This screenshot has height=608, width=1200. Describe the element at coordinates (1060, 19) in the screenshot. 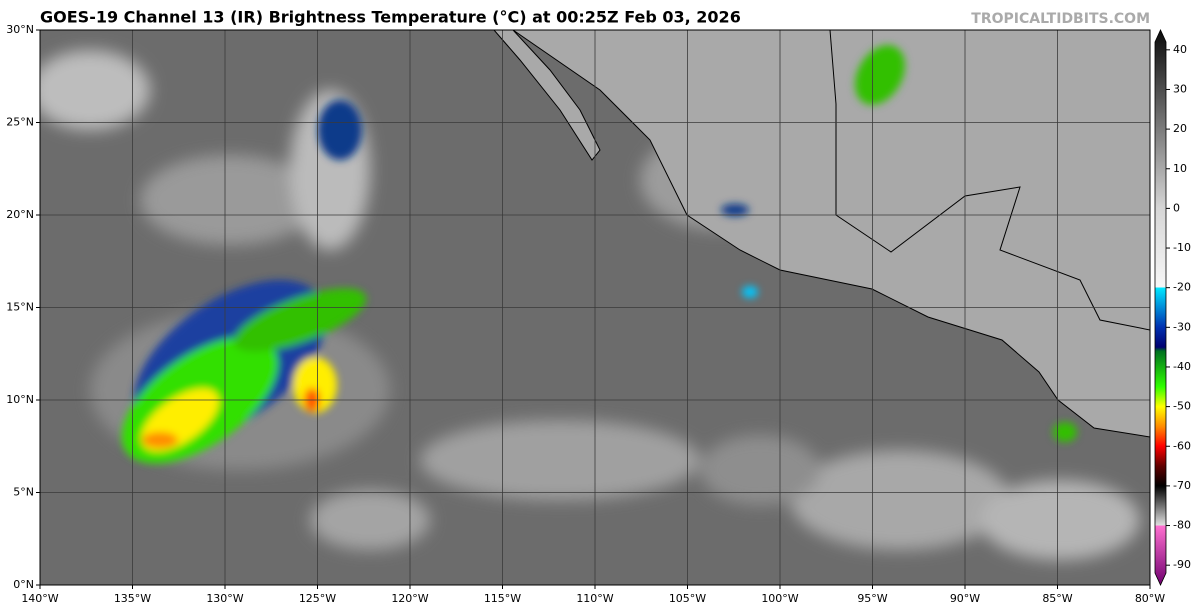

I see `credit: TROPICALTIDBITS.COM` at that location.